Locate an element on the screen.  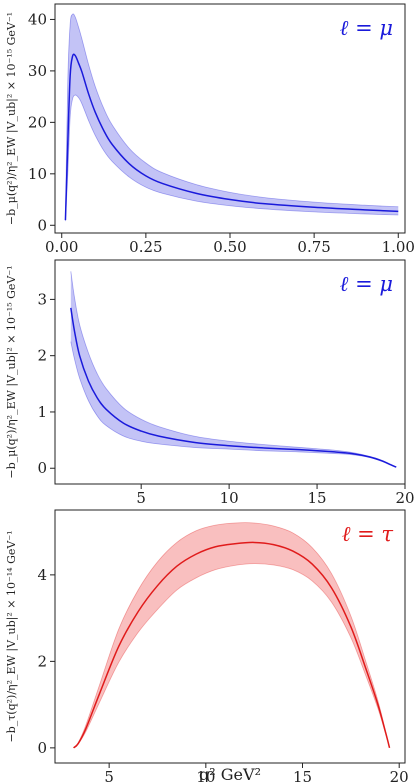
y-tick-label: 10 is located at coordinates (37, 174).